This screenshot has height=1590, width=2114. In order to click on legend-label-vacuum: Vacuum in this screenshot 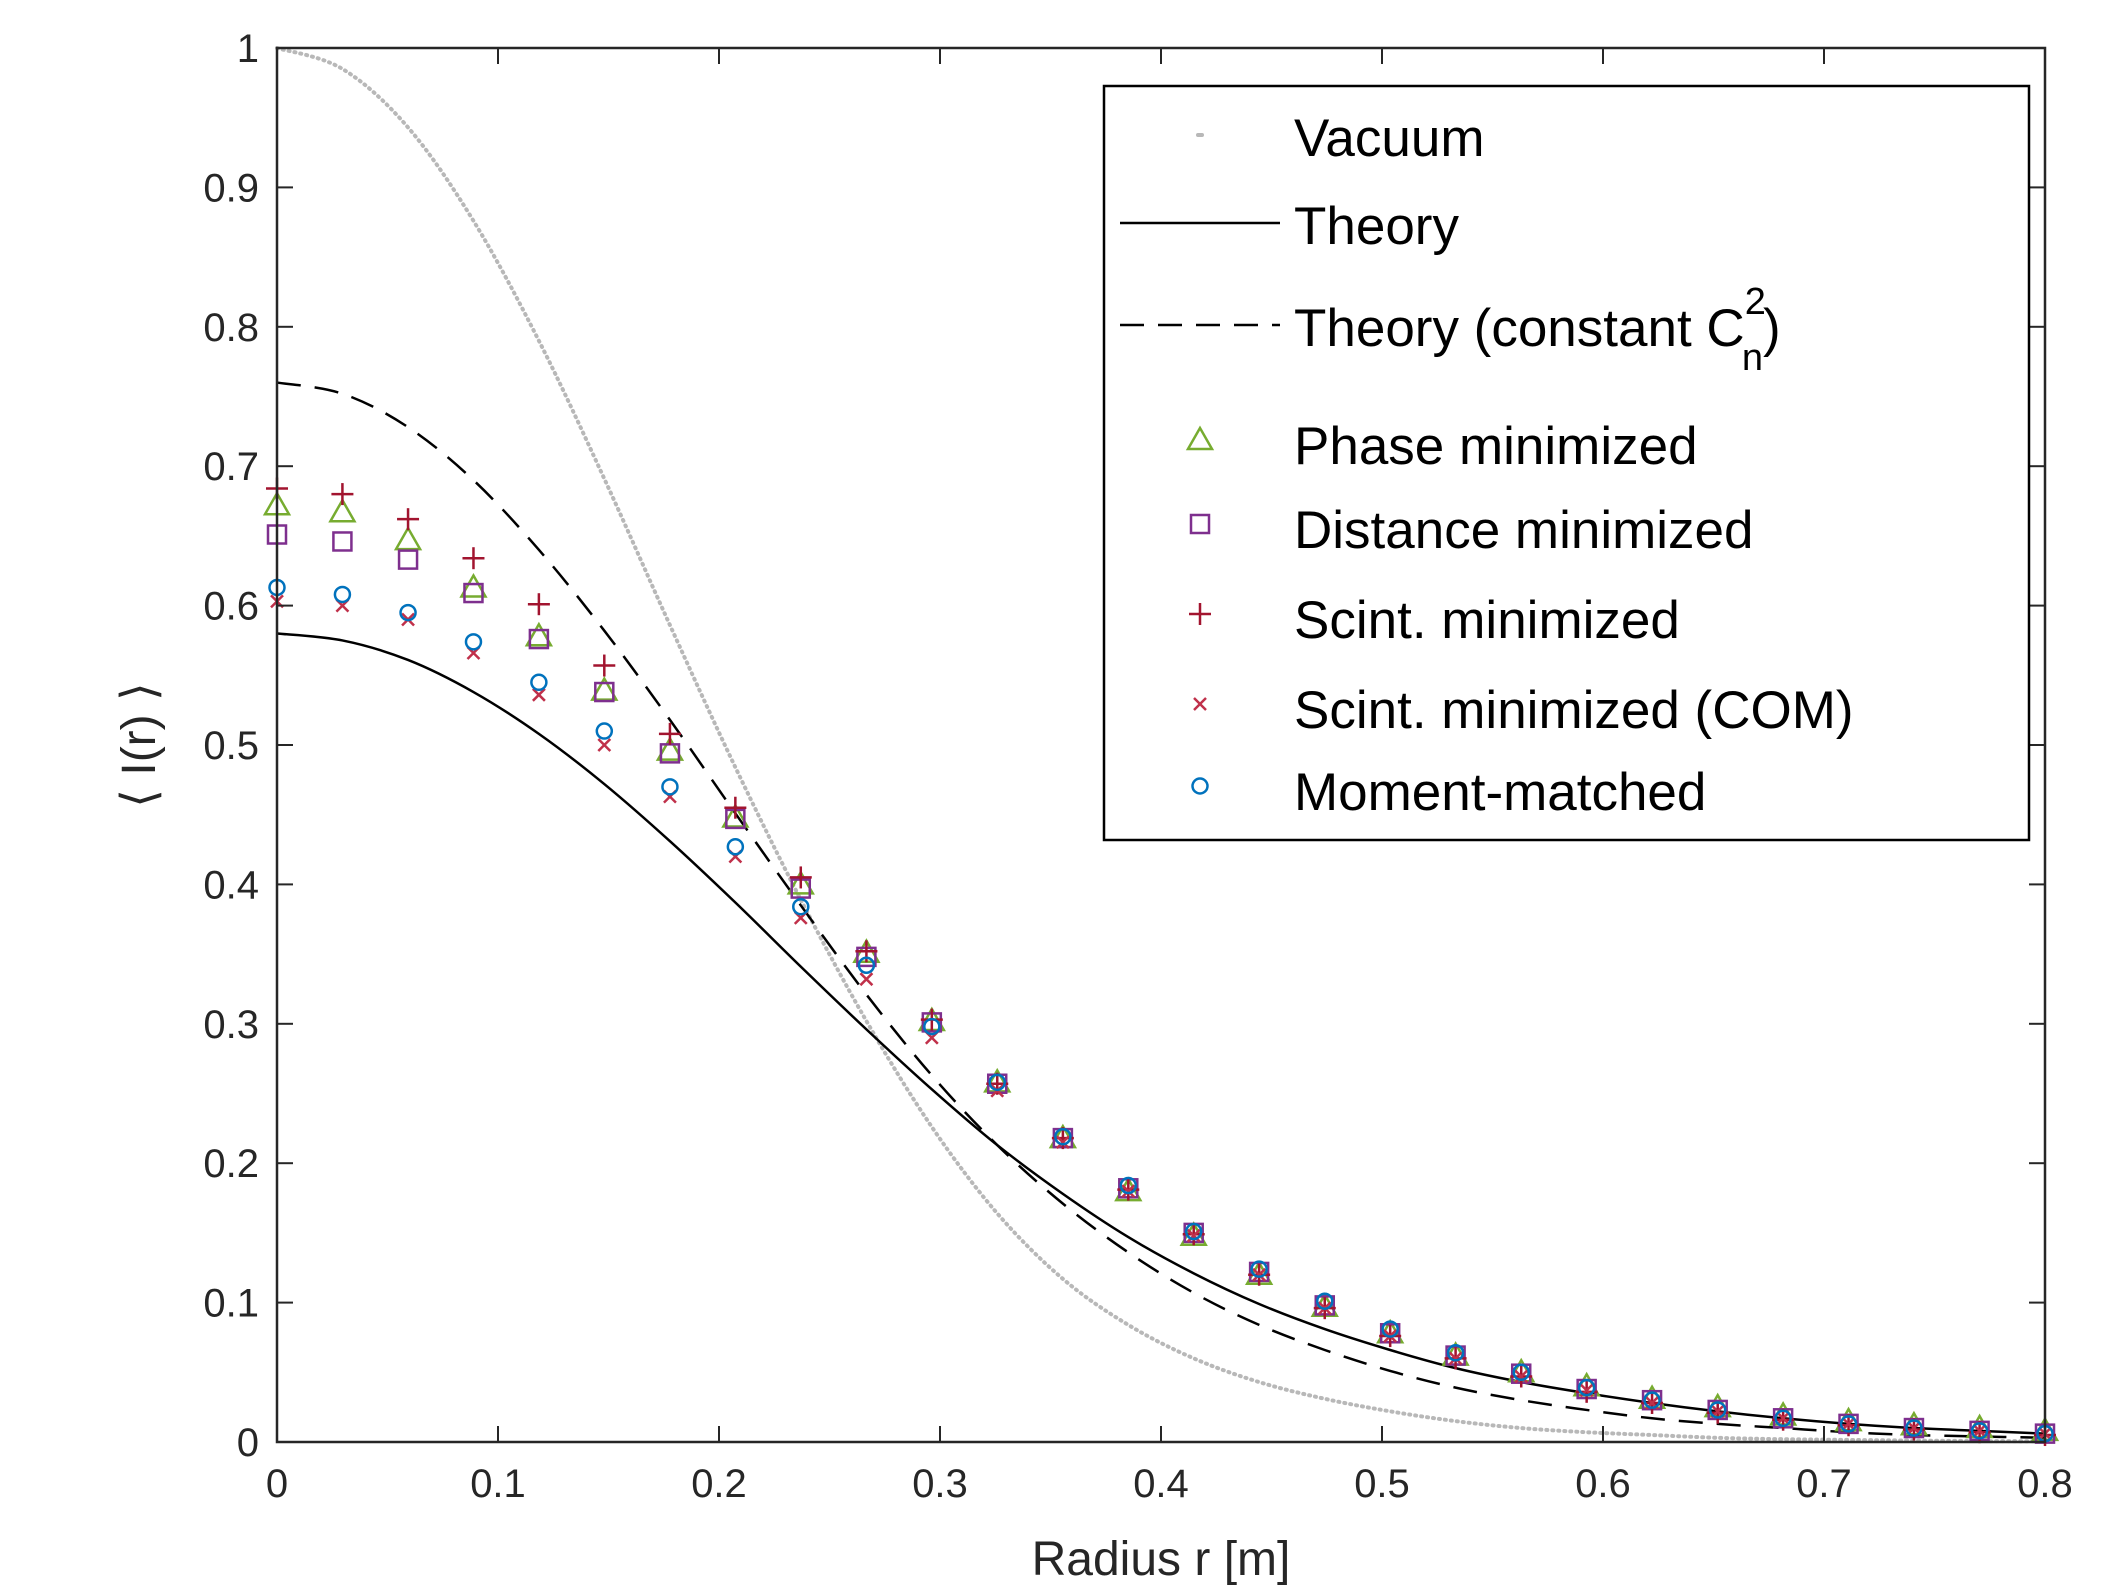, I will do `click(1389, 138)`.